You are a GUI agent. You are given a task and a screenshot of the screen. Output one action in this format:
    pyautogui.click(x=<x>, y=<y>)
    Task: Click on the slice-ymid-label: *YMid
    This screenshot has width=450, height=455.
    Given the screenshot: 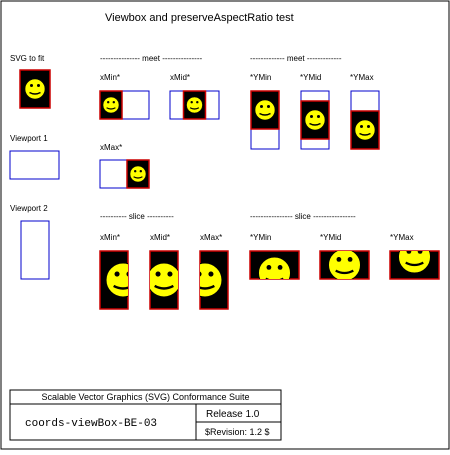 What is the action you would take?
    pyautogui.click(x=330, y=237)
    